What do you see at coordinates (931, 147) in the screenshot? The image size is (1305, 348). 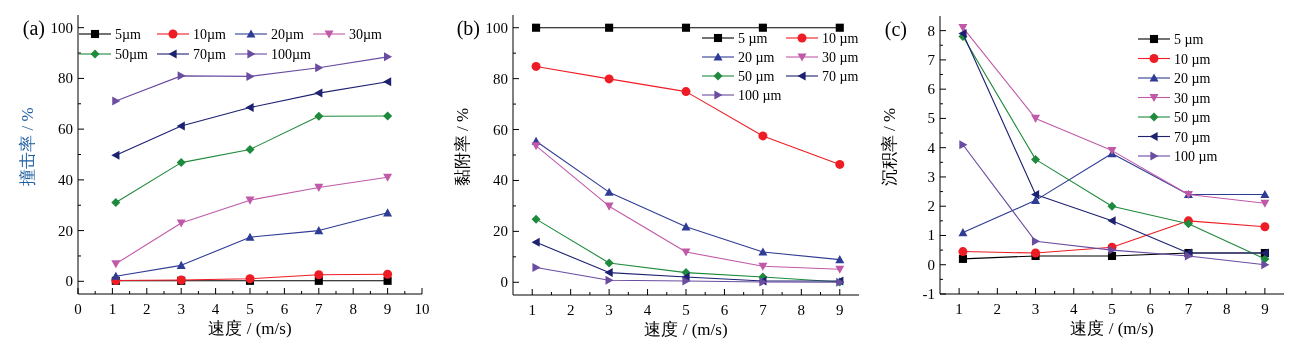 I see `y-tick-label: 4` at bounding box center [931, 147].